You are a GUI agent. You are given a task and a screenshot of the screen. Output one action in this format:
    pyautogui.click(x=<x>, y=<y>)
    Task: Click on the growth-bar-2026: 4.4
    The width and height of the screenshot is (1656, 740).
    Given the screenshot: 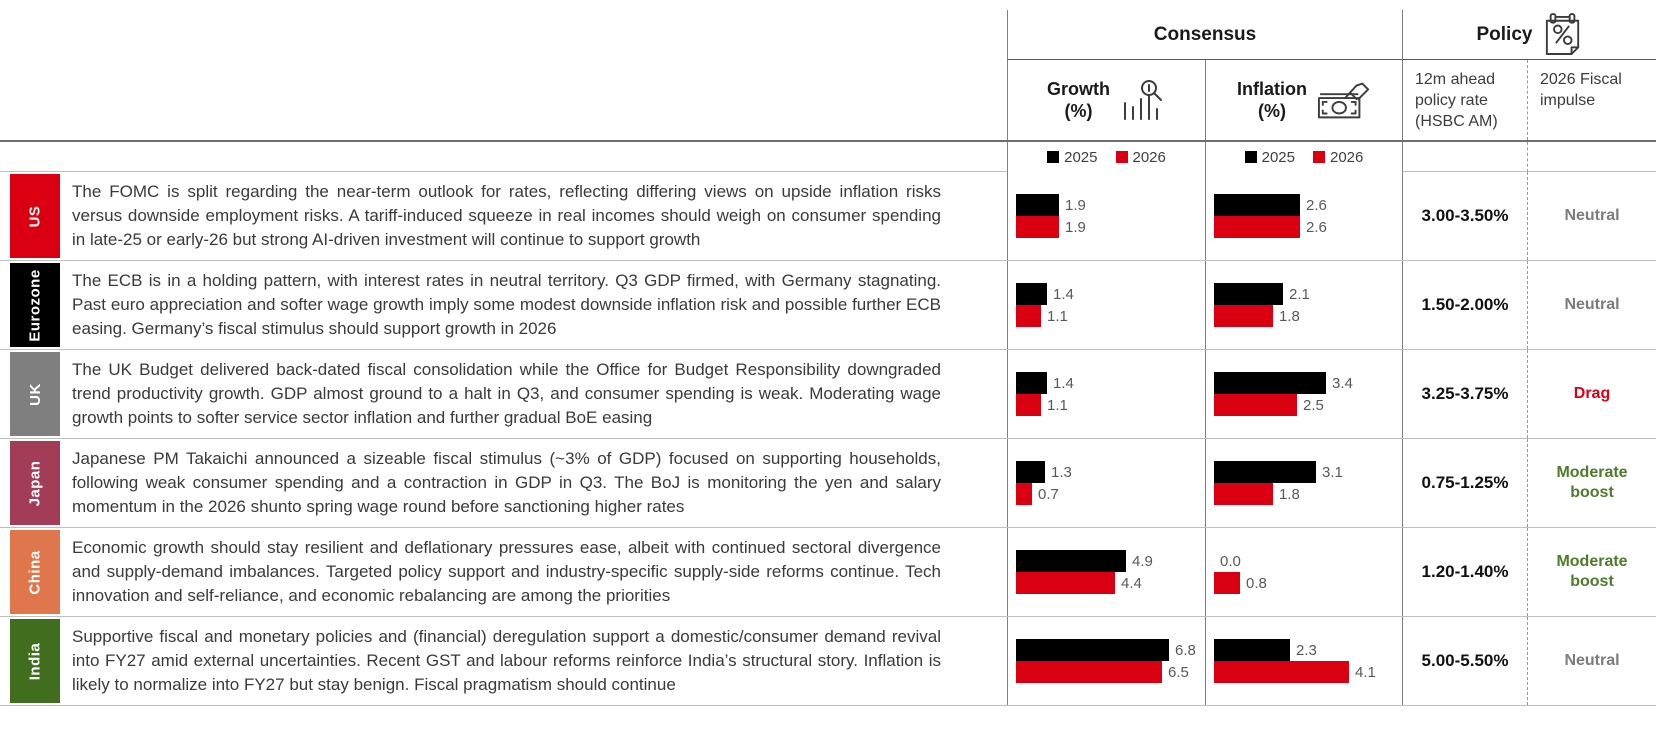 What is the action you would take?
    pyautogui.click(x=1110, y=583)
    